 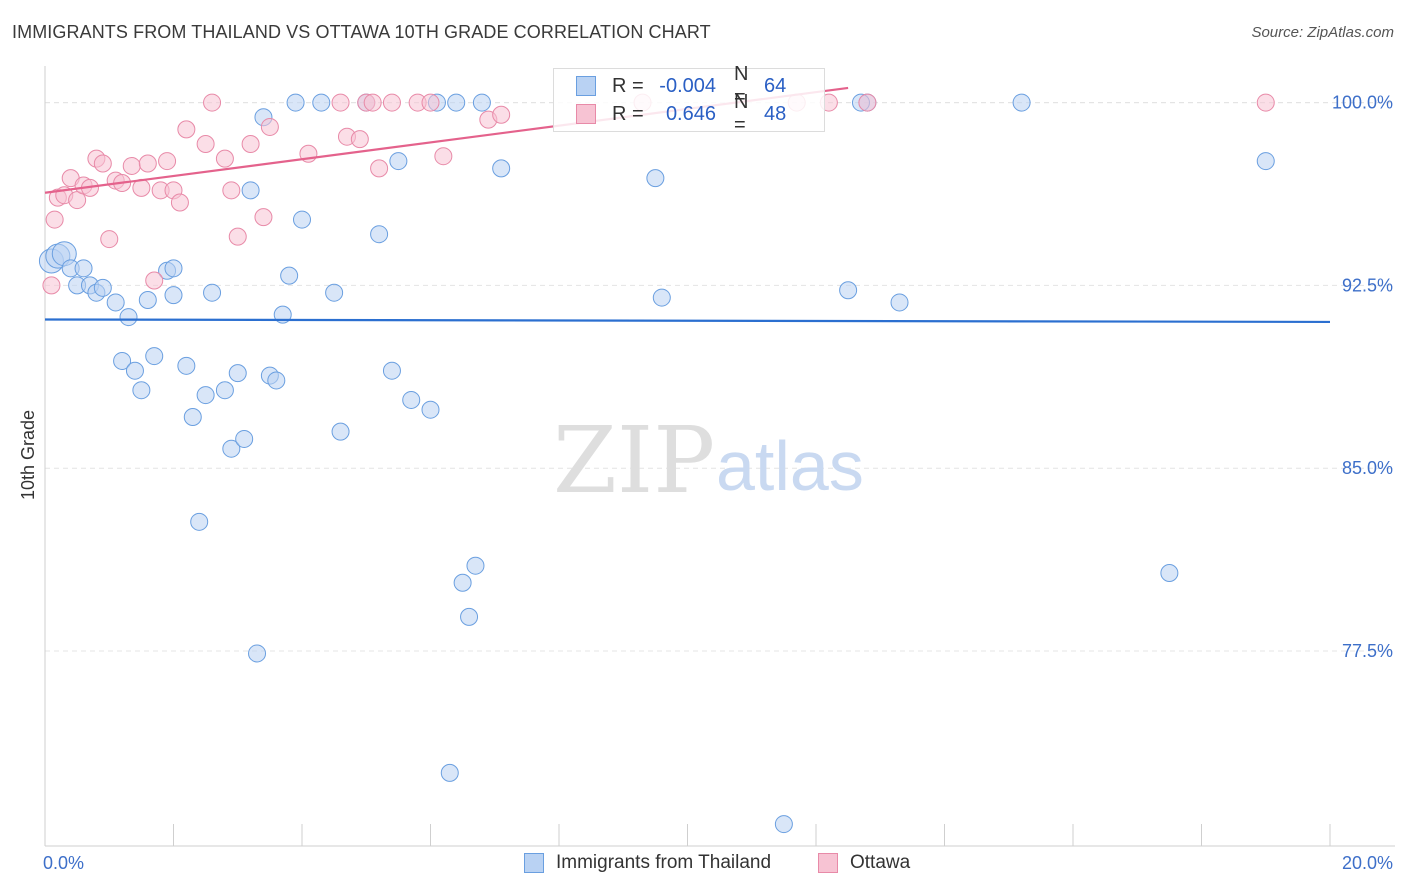 What do you see at coordinates (63, 863) in the screenshot?
I see `x-tick-label: 0.0%` at bounding box center [63, 863].